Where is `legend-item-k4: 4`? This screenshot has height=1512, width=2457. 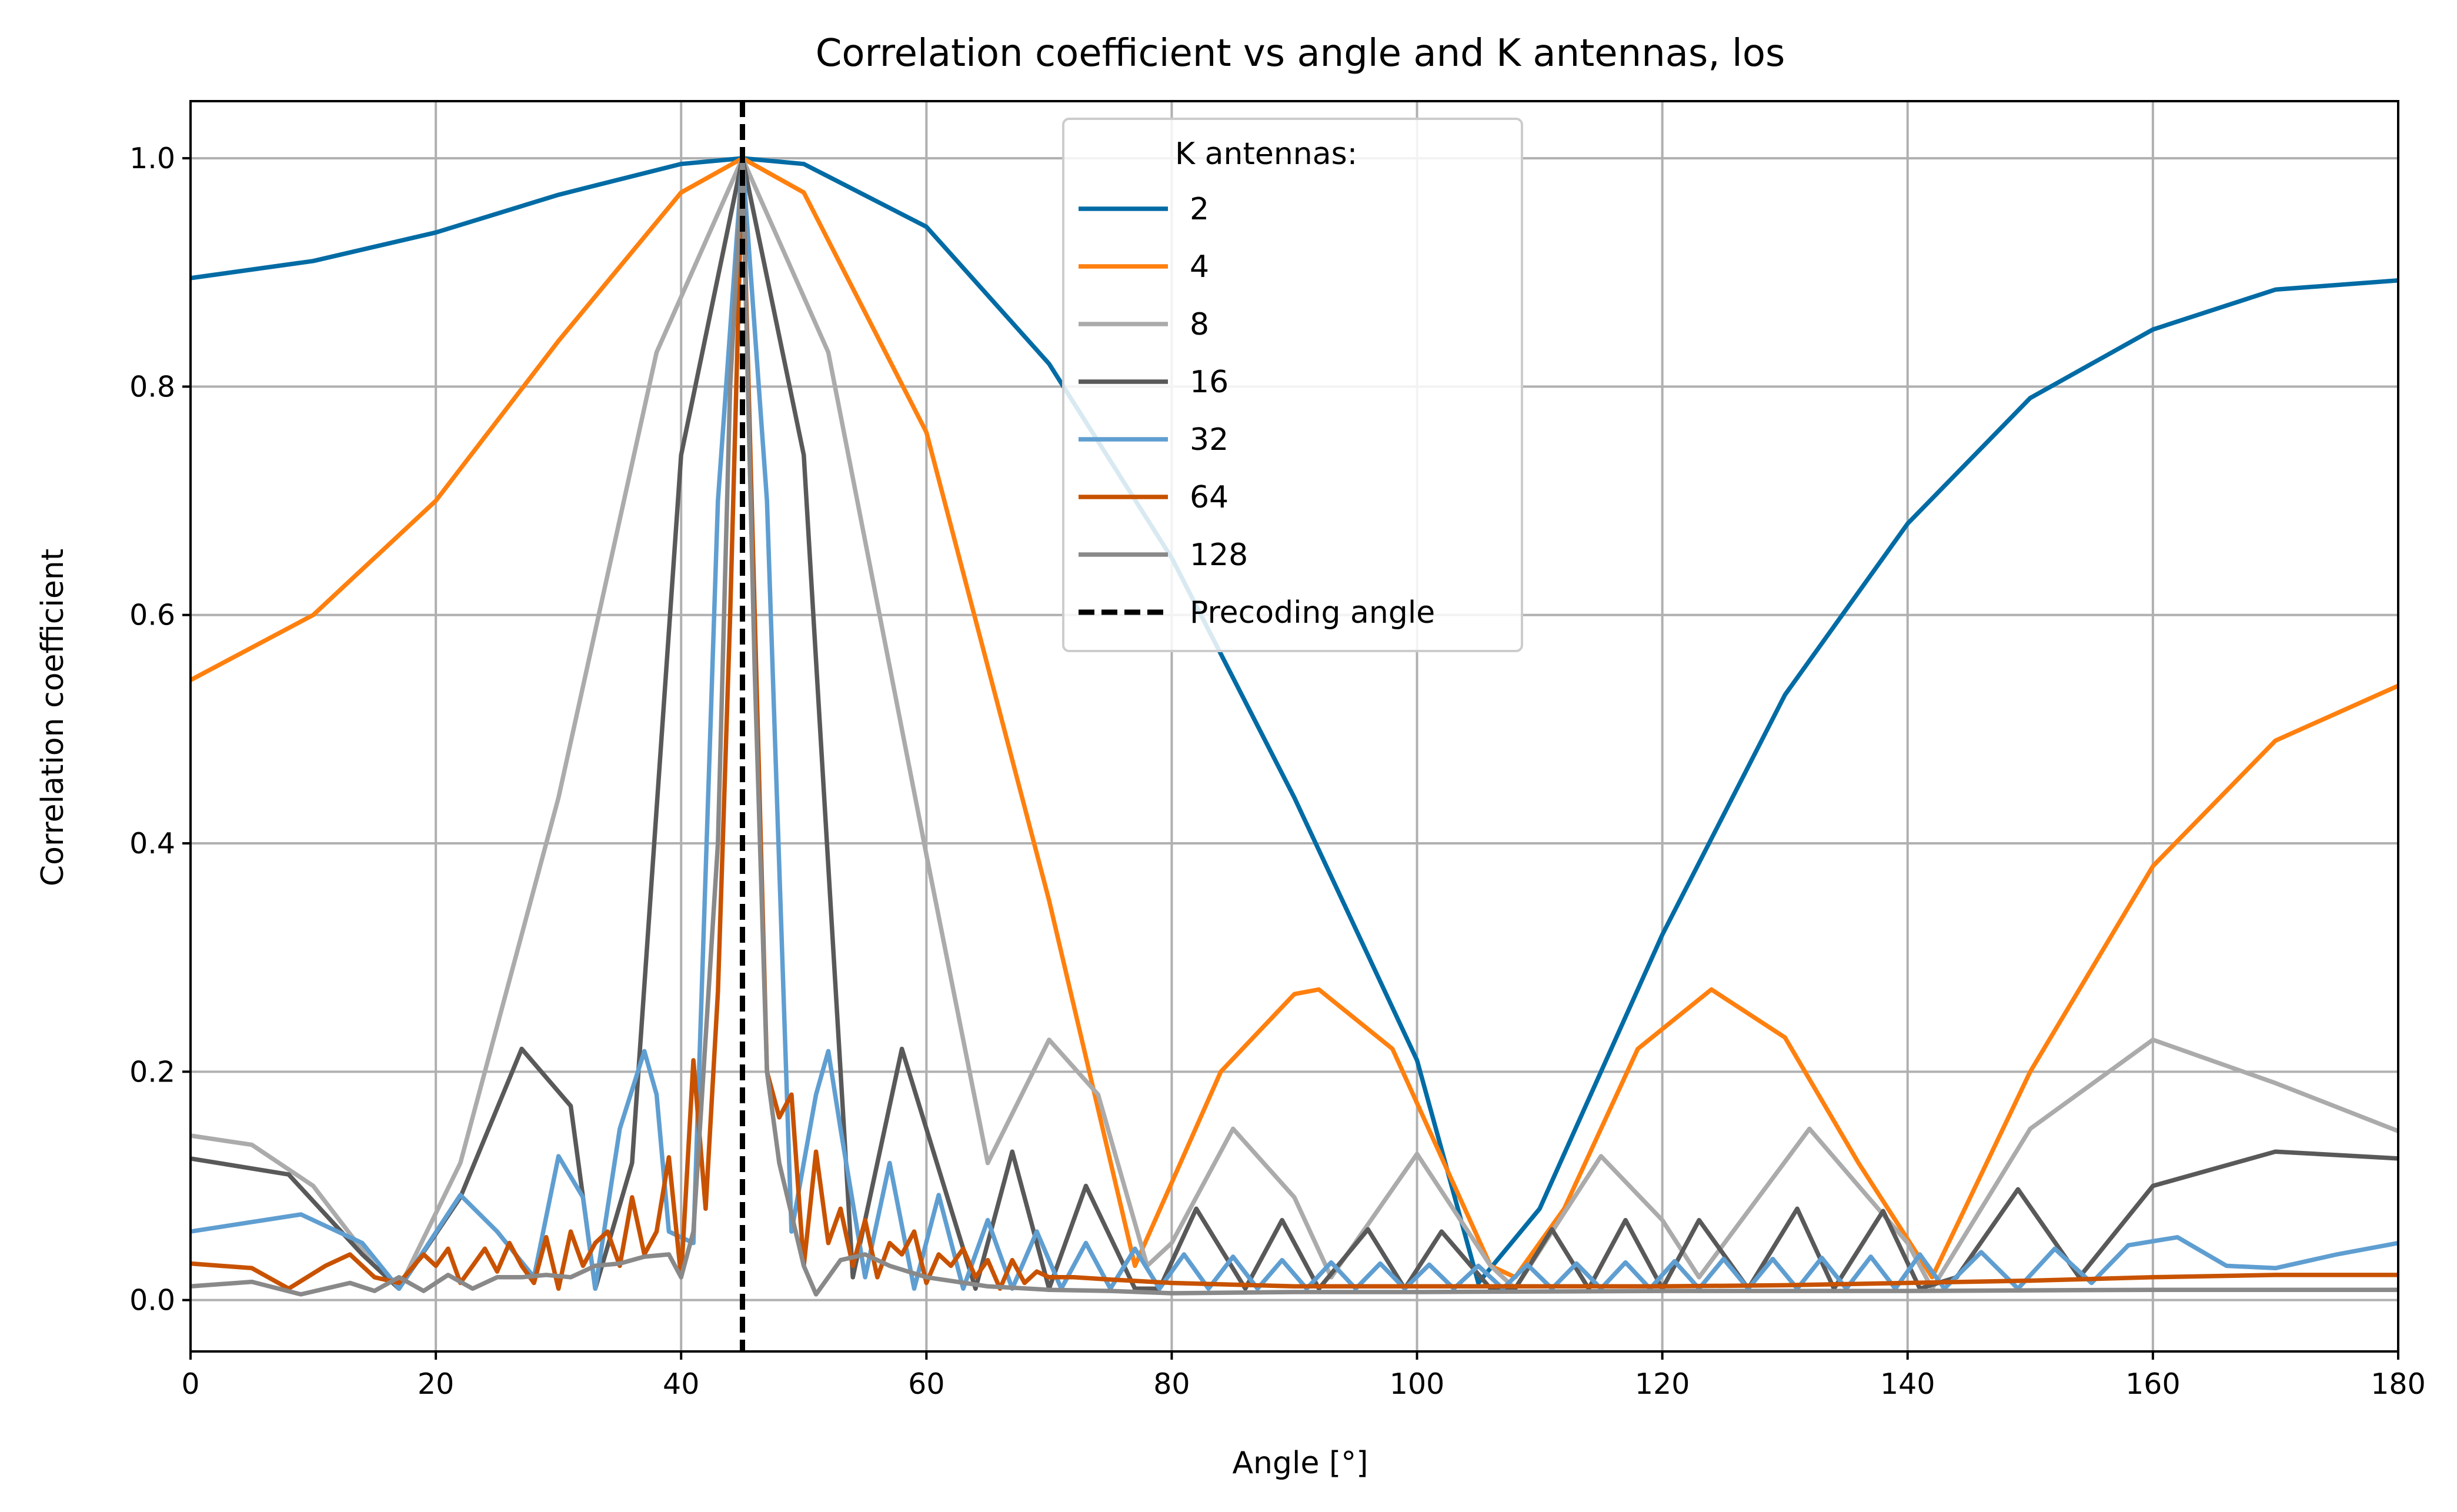
legend-item-k4: 4 is located at coordinates (1144, 267).